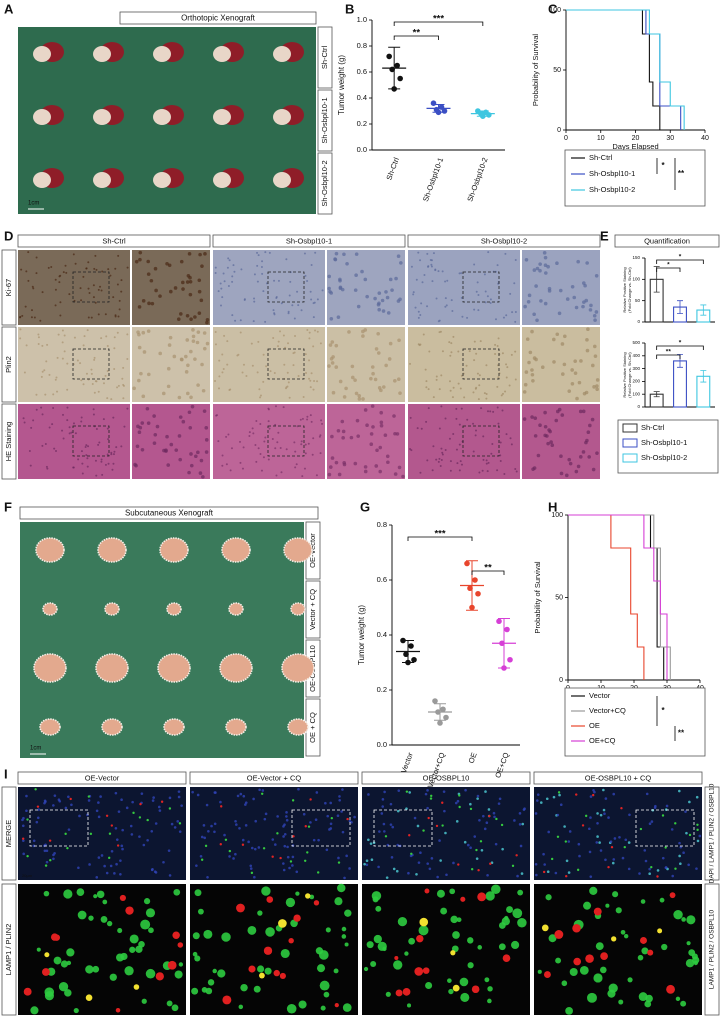 Image resolution: width=723 pixels, height=1019 pixels. What do you see at coordinates (50, 609) in the screenshot?
I see `tumor` at bounding box center [50, 609].